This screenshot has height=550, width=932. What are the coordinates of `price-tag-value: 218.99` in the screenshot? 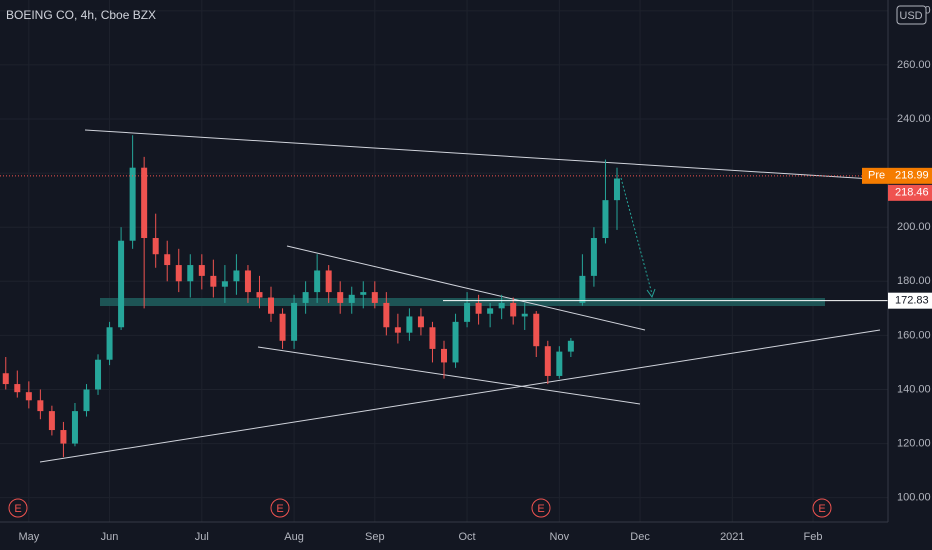 It's located at (912, 176).